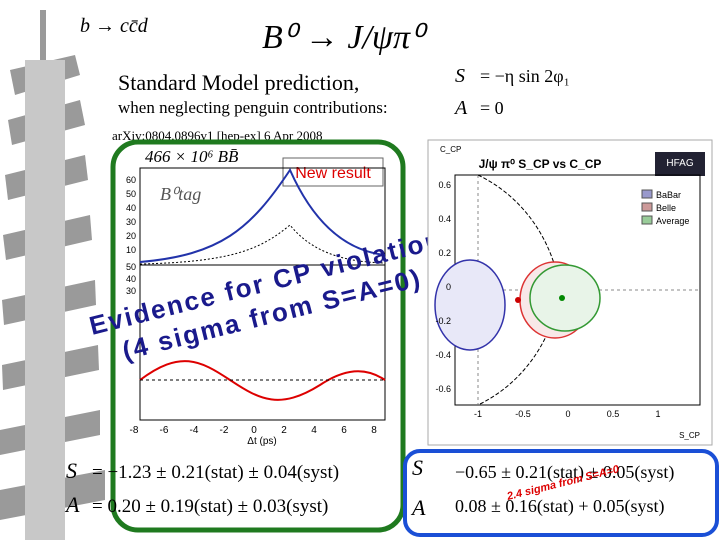  What do you see at coordinates (180, 194) in the screenshot?
I see `tag: B⁰tag` at bounding box center [180, 194].